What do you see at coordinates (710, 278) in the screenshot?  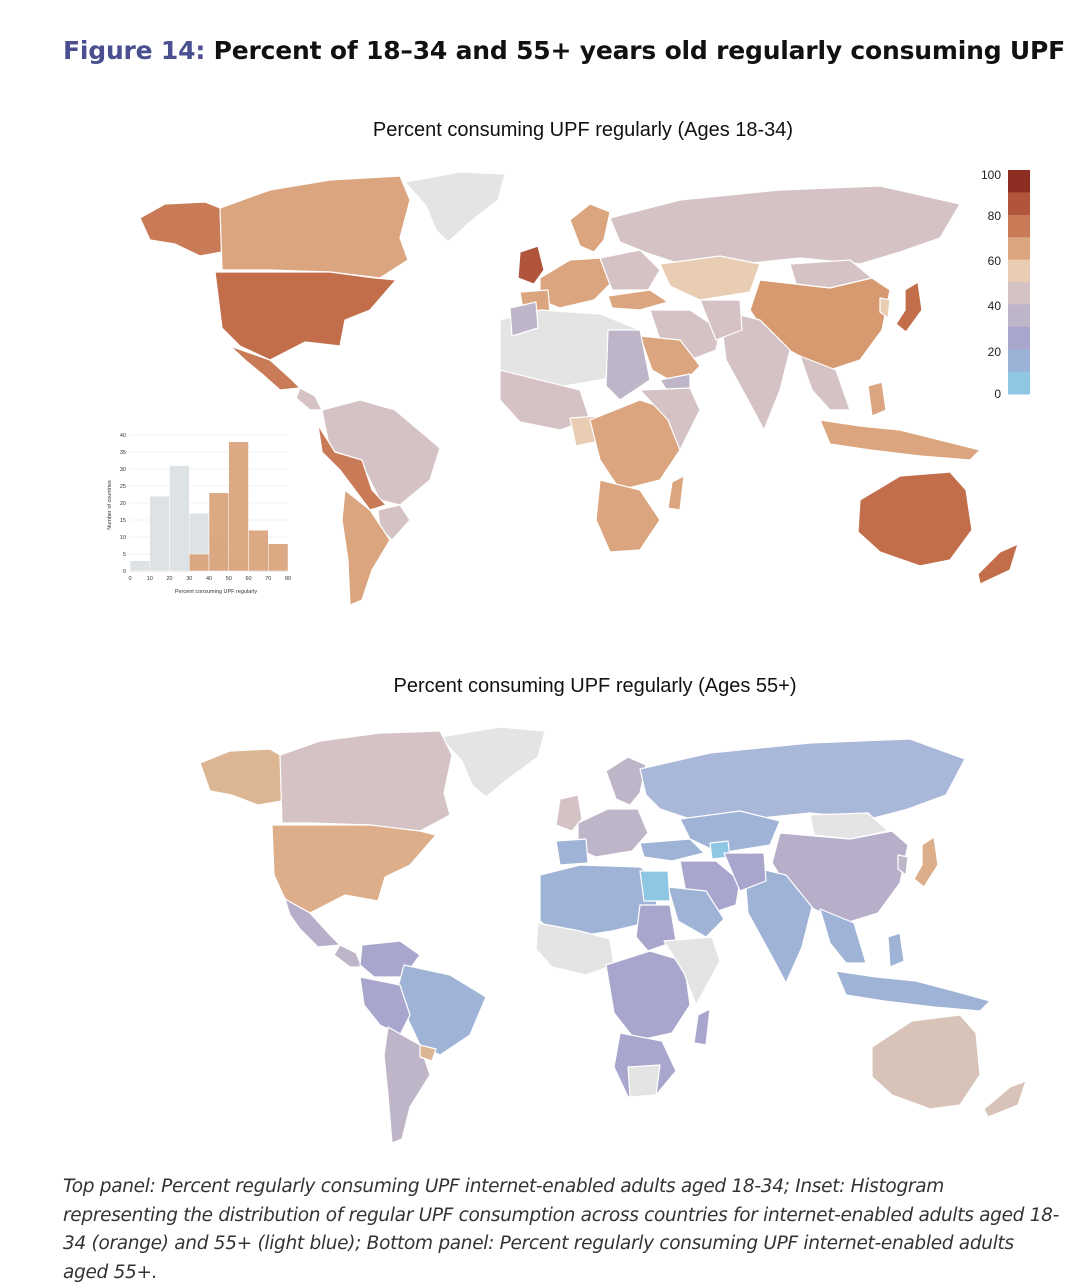 I see `kazakhstan-region` at bounding box center [710, 278].